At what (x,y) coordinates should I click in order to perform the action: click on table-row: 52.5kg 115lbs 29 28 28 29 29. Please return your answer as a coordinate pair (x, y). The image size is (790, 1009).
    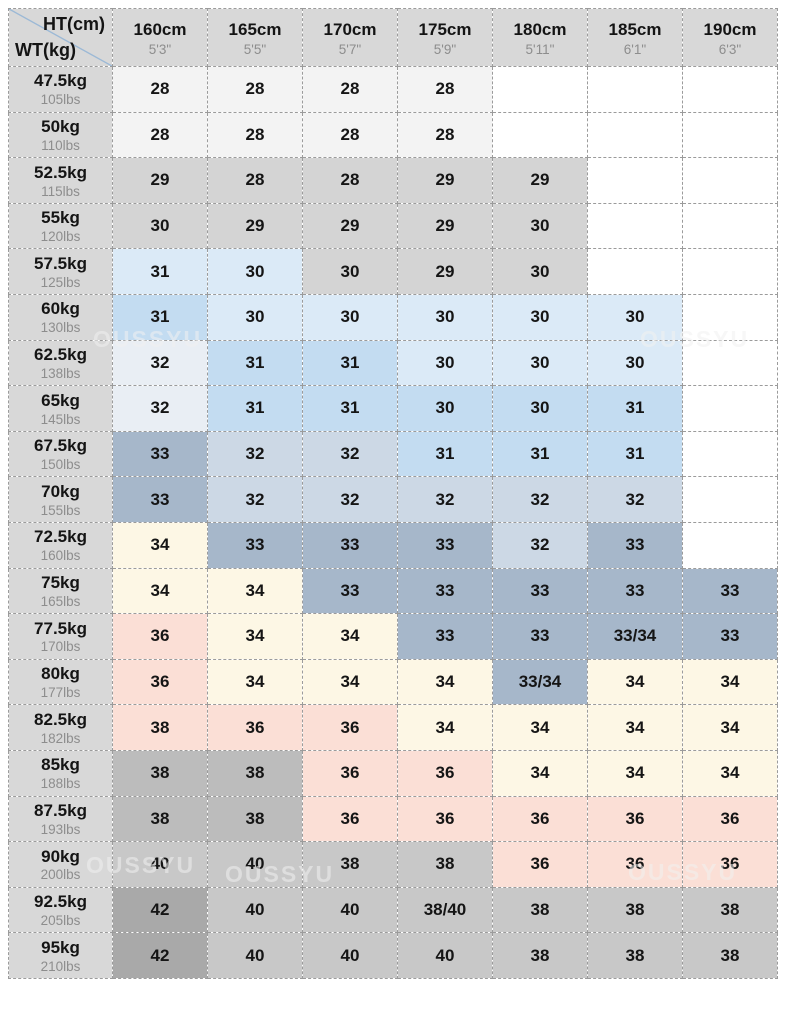
    Looking at the image, I should click on (393, 180).